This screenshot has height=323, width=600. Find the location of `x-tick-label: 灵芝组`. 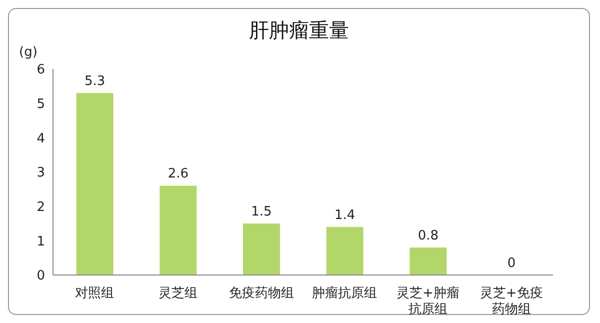

x-tick-label: 灵芝组 is located at coordinates (178, 293).